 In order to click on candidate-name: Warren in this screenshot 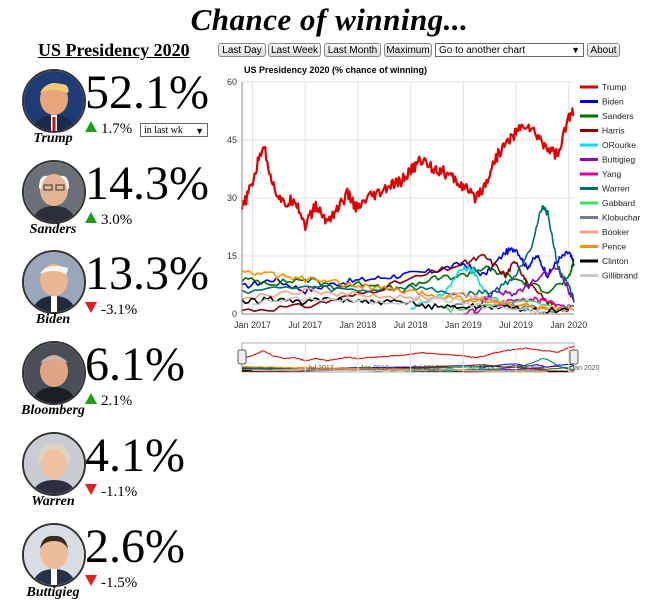, I will do `click(53, 501)`.